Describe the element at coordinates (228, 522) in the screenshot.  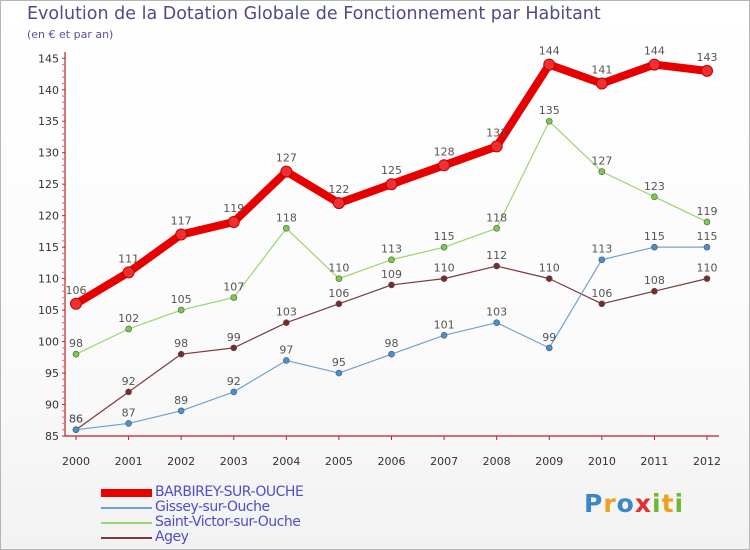
I see `legend-label: Saint-Victor-sur-Ouche` at that location.